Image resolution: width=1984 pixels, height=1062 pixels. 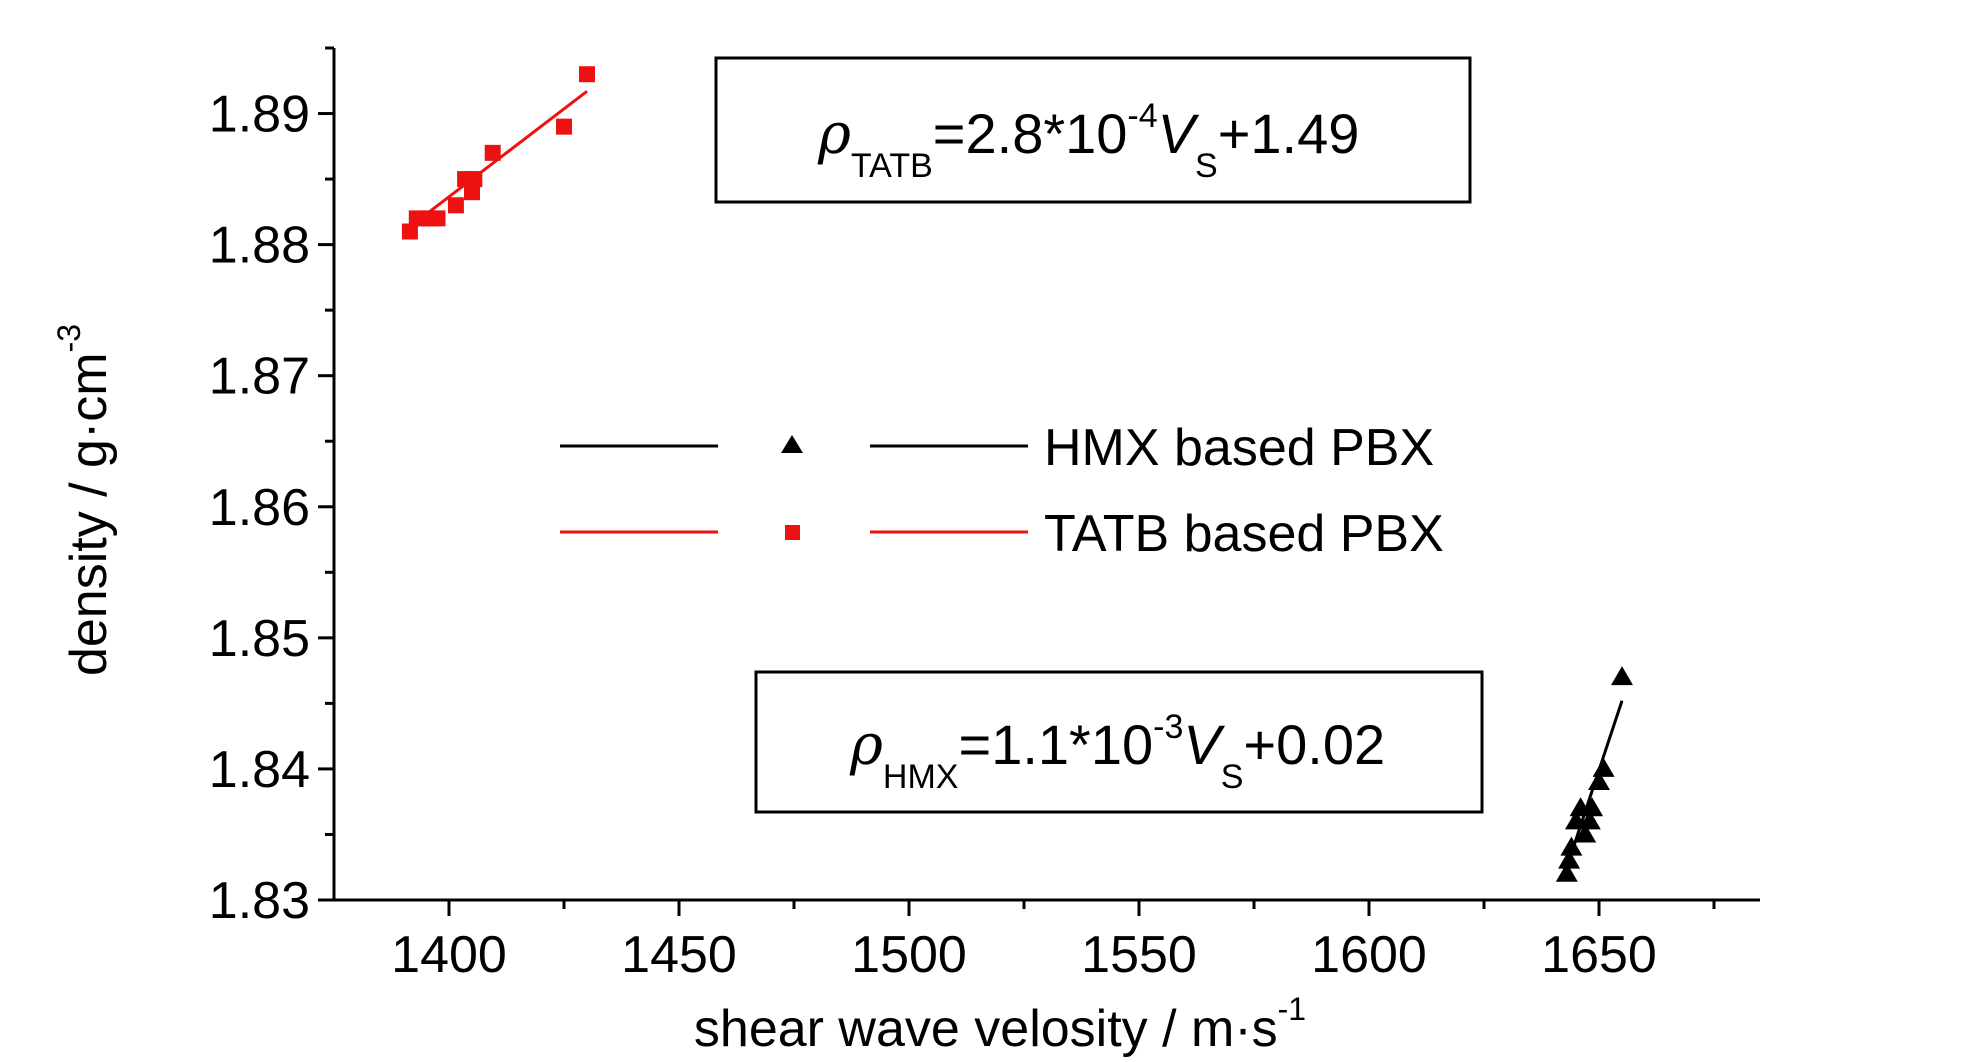 What do you see at coordinates (1292, 1009) in the screenshot?
I see `x-axis-title-exponent: -1` at bounding box center [1292, 1009].